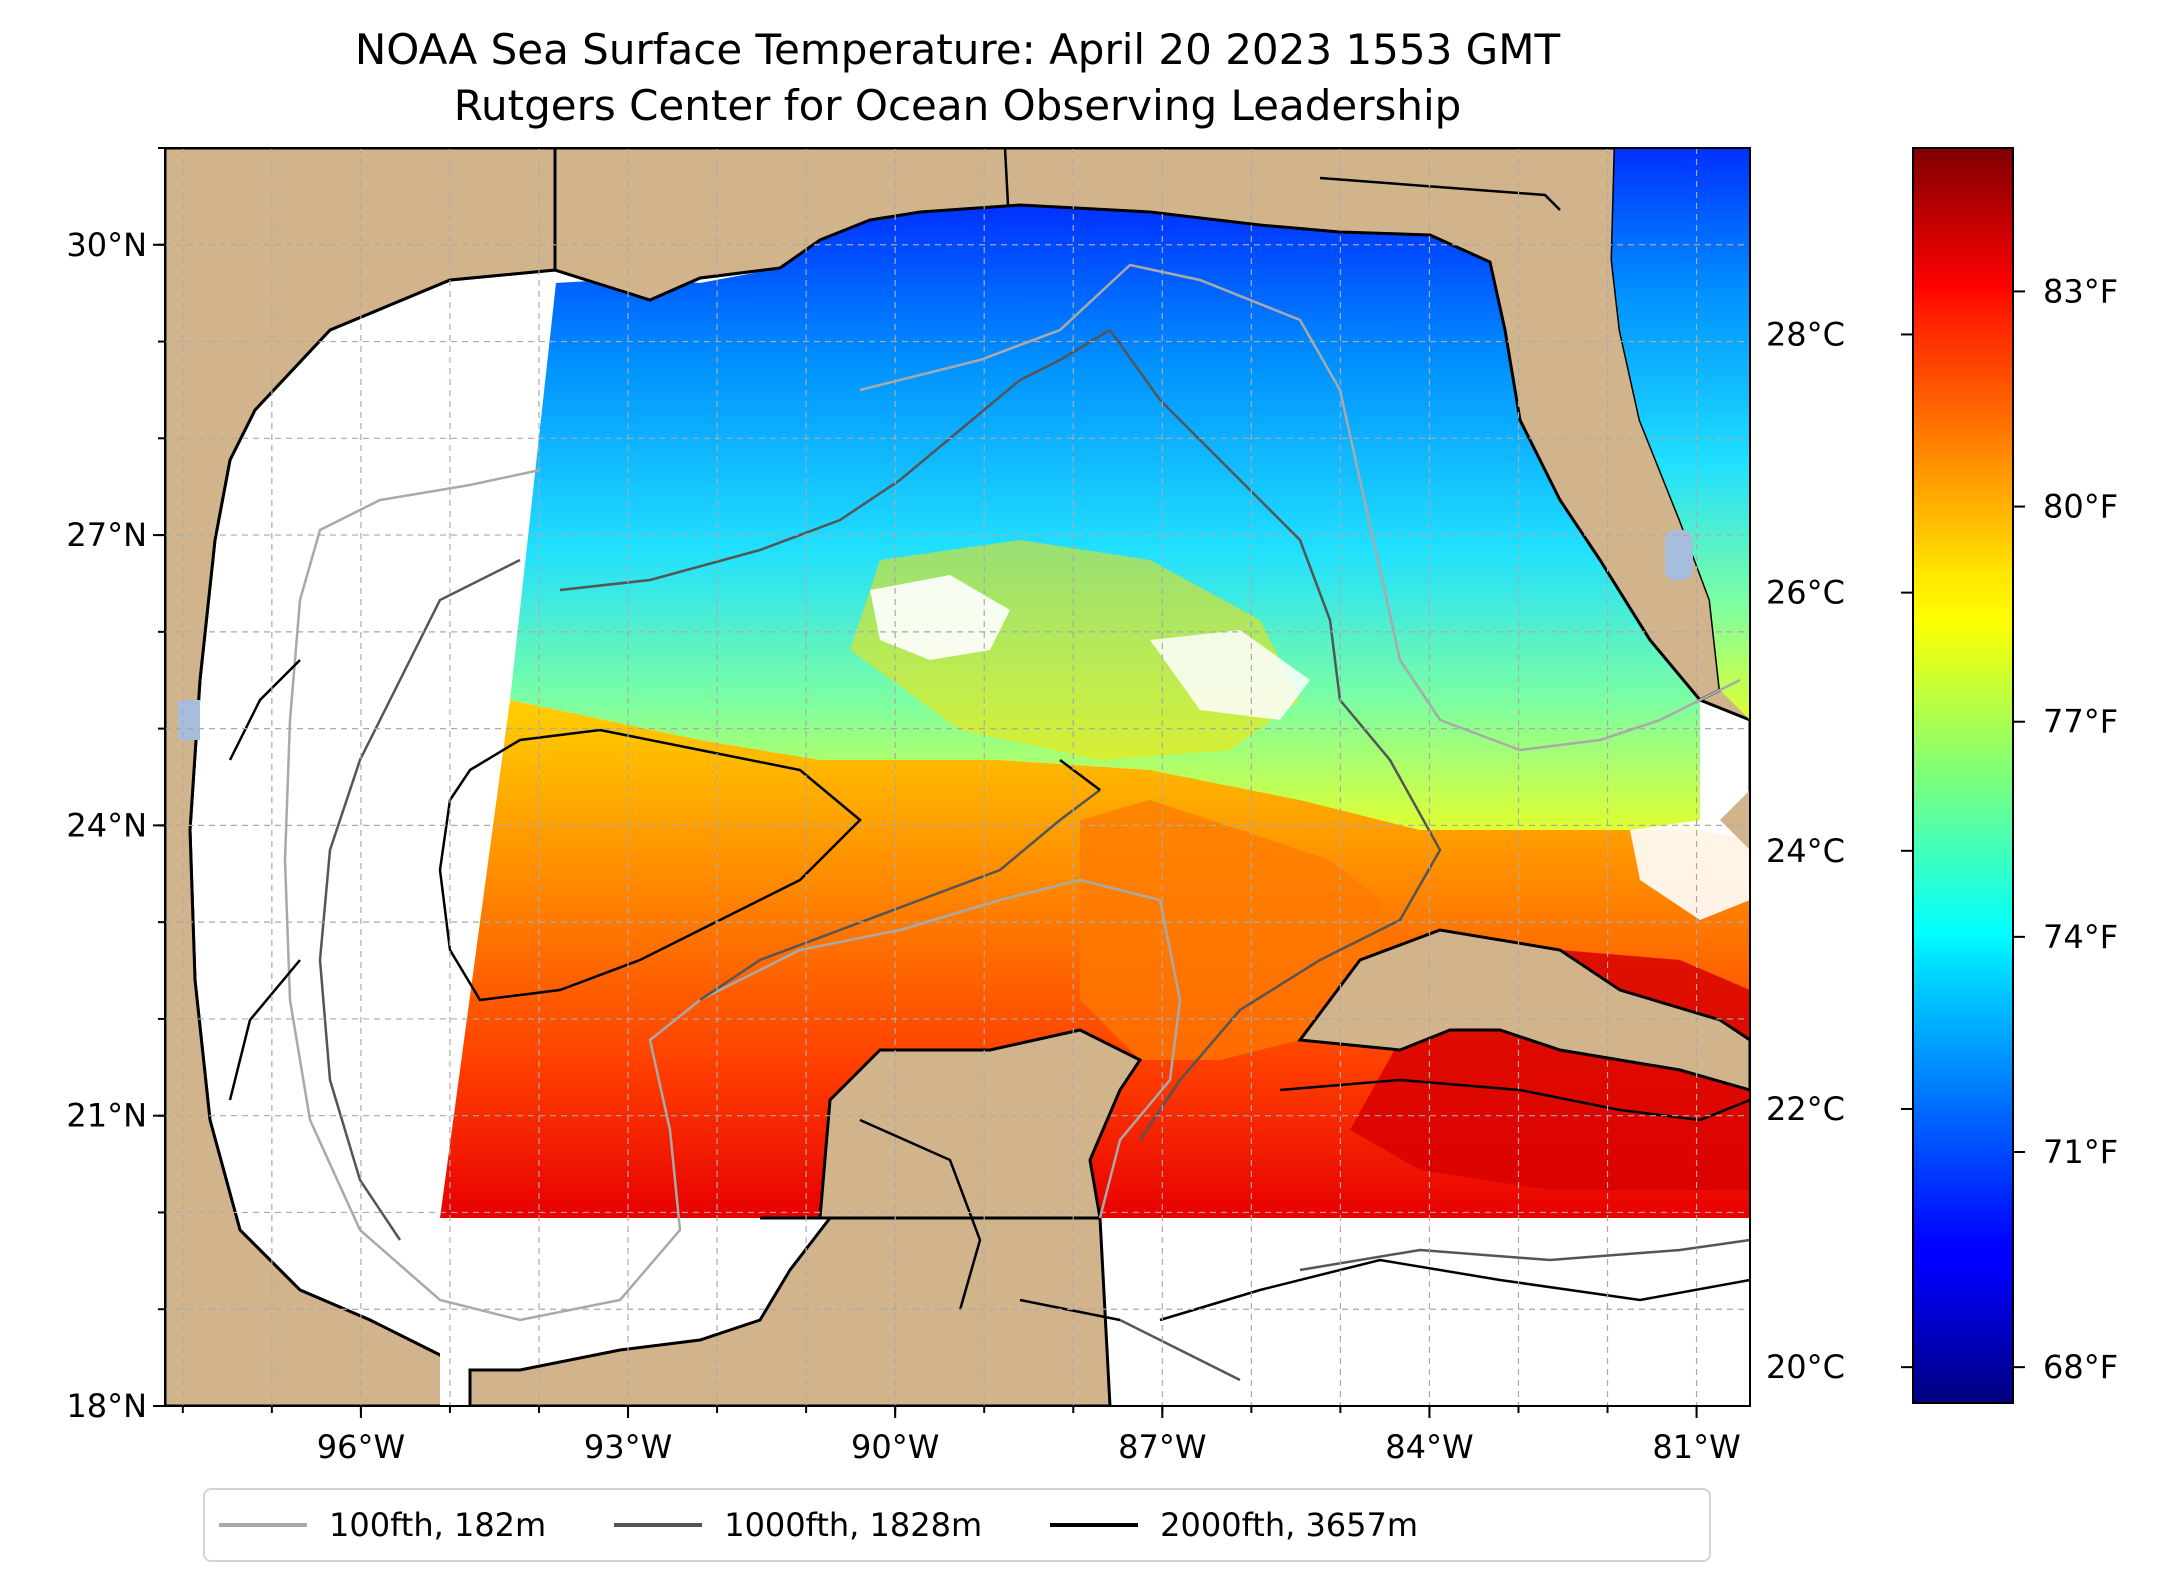 The height and width of the screenshot is (1582, 2160). I want to click on fahrenheit-tick-label: 71°F, so click(2080, 1152).